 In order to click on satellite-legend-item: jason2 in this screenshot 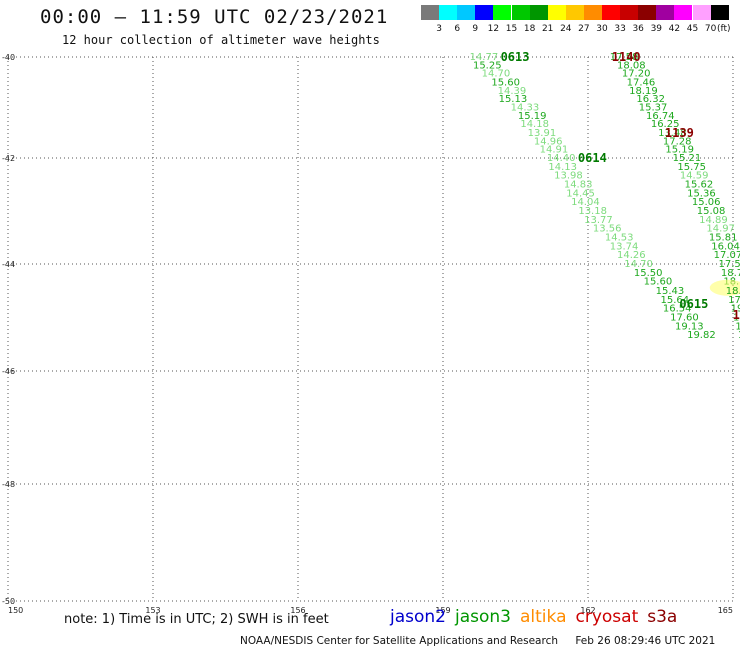, I will do `click(418, 617)`.